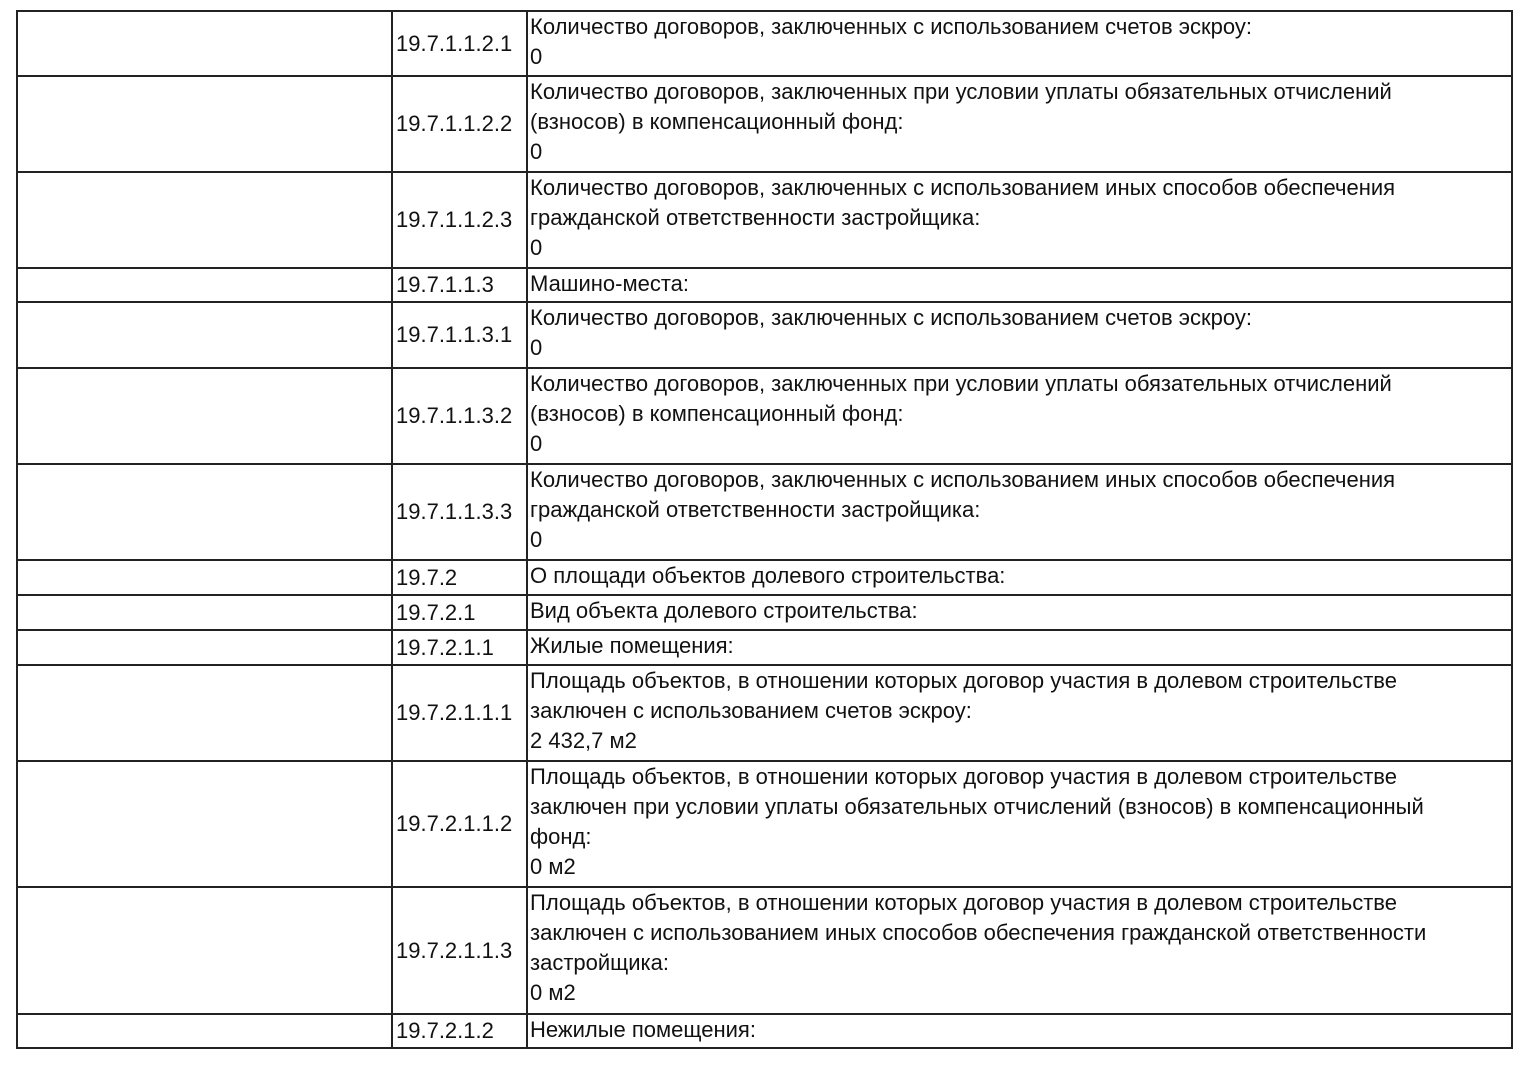 Image resolution: width=1529 pixels, height=1080 pixels. What do you see at coordinates (459, 612) in the screenshot?
I see `item-code: 19.7.2.1` at bounding box center [459, 612].